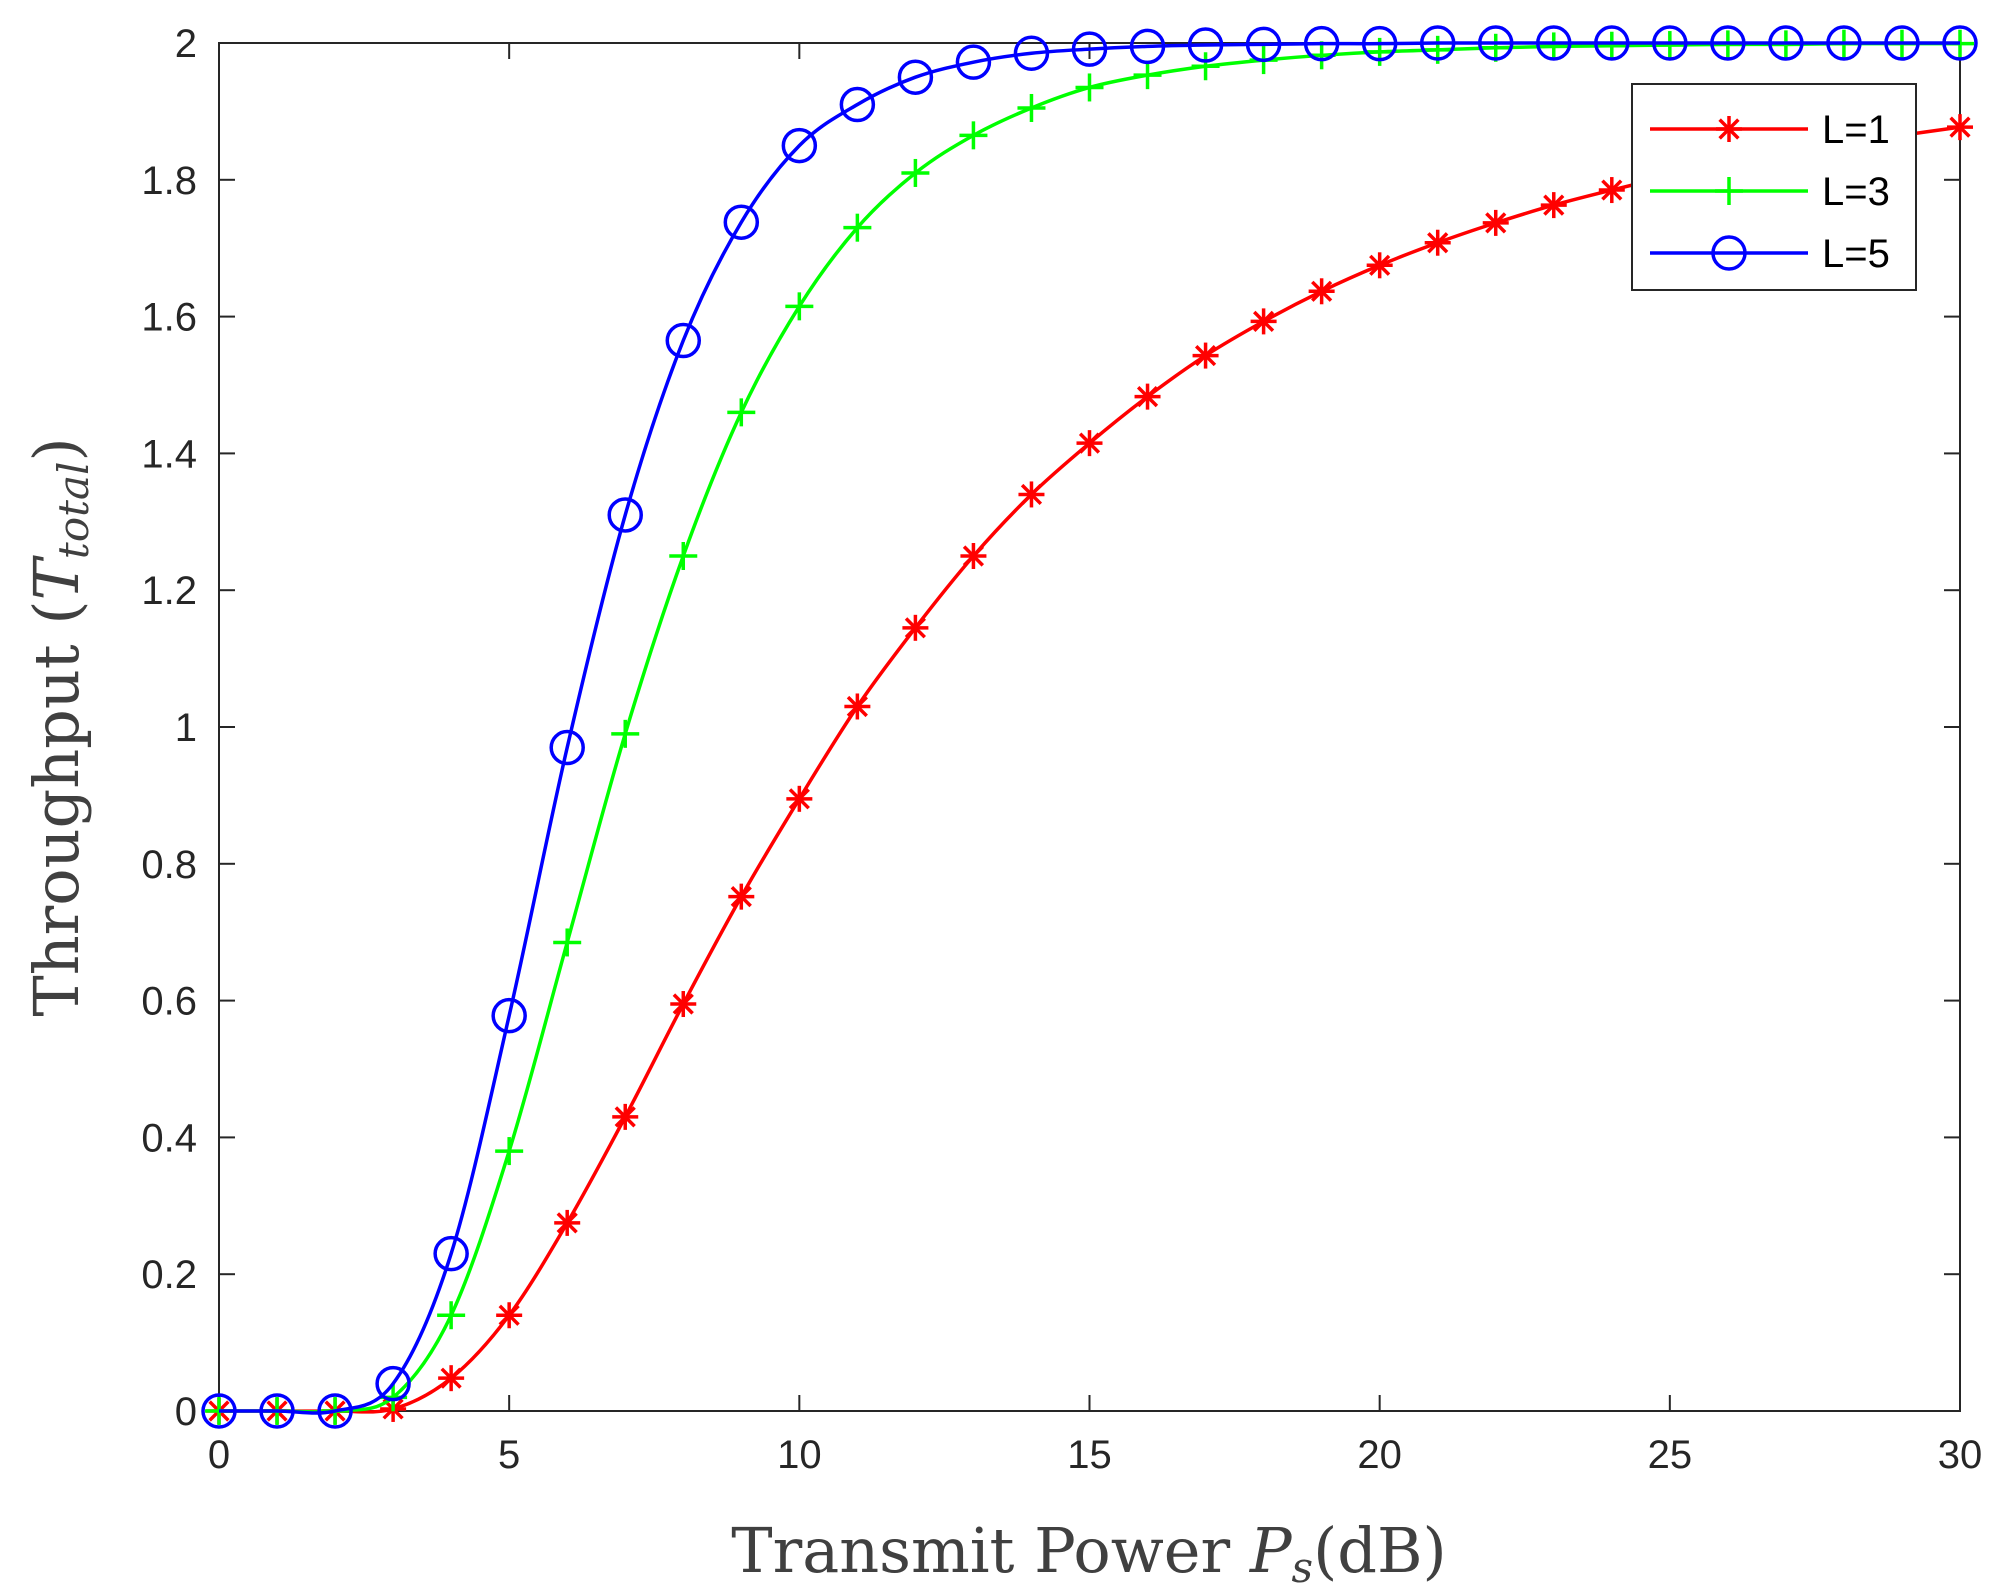 Image resolution: width=2000 pixels, height=1592 pixels. I want to click on legend-item-L=1: L=1, so click(1770, 130).